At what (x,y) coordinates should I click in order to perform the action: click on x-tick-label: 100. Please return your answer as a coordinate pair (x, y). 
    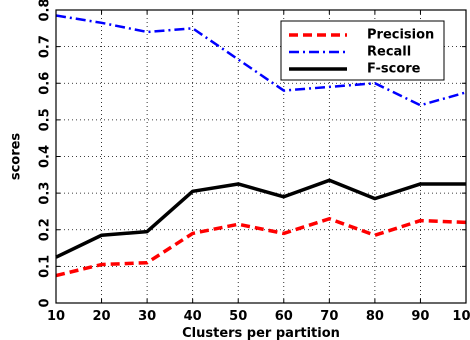
    Looking at the image, I should click on (461, 316).